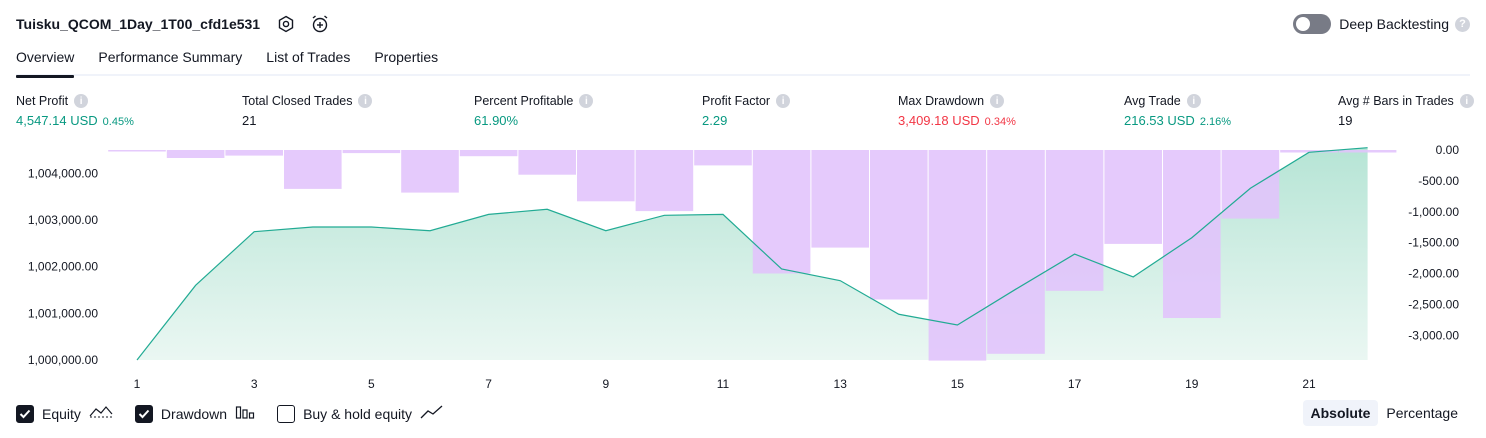 The image size is (1486, 438). Describe the element at coordinates (63, 360) in the screenshot. I see `left-axis-tick-label: 1,000,000.00` at that location.